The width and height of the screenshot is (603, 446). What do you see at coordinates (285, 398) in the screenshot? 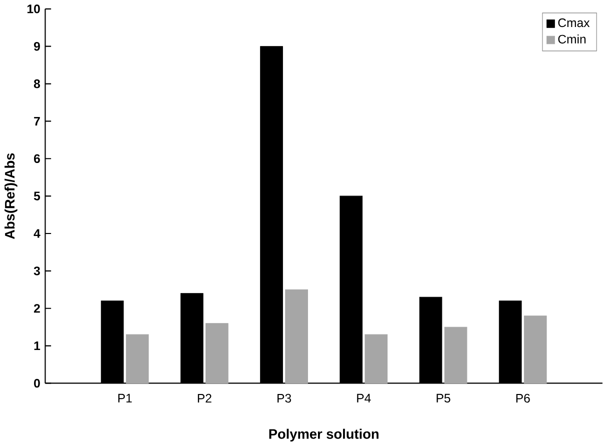
I see `x-tick-label: P3` at bounding box center [285, 398].